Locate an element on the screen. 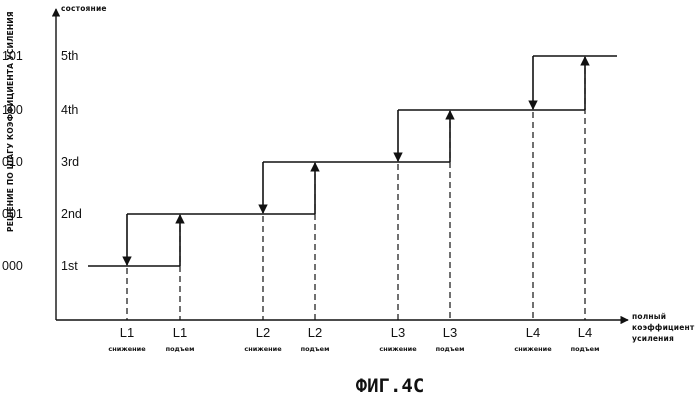 Image resolution: width=700 pixels, height=402 pixels. level-code-101: 101 is located at coordinates (12, 56).